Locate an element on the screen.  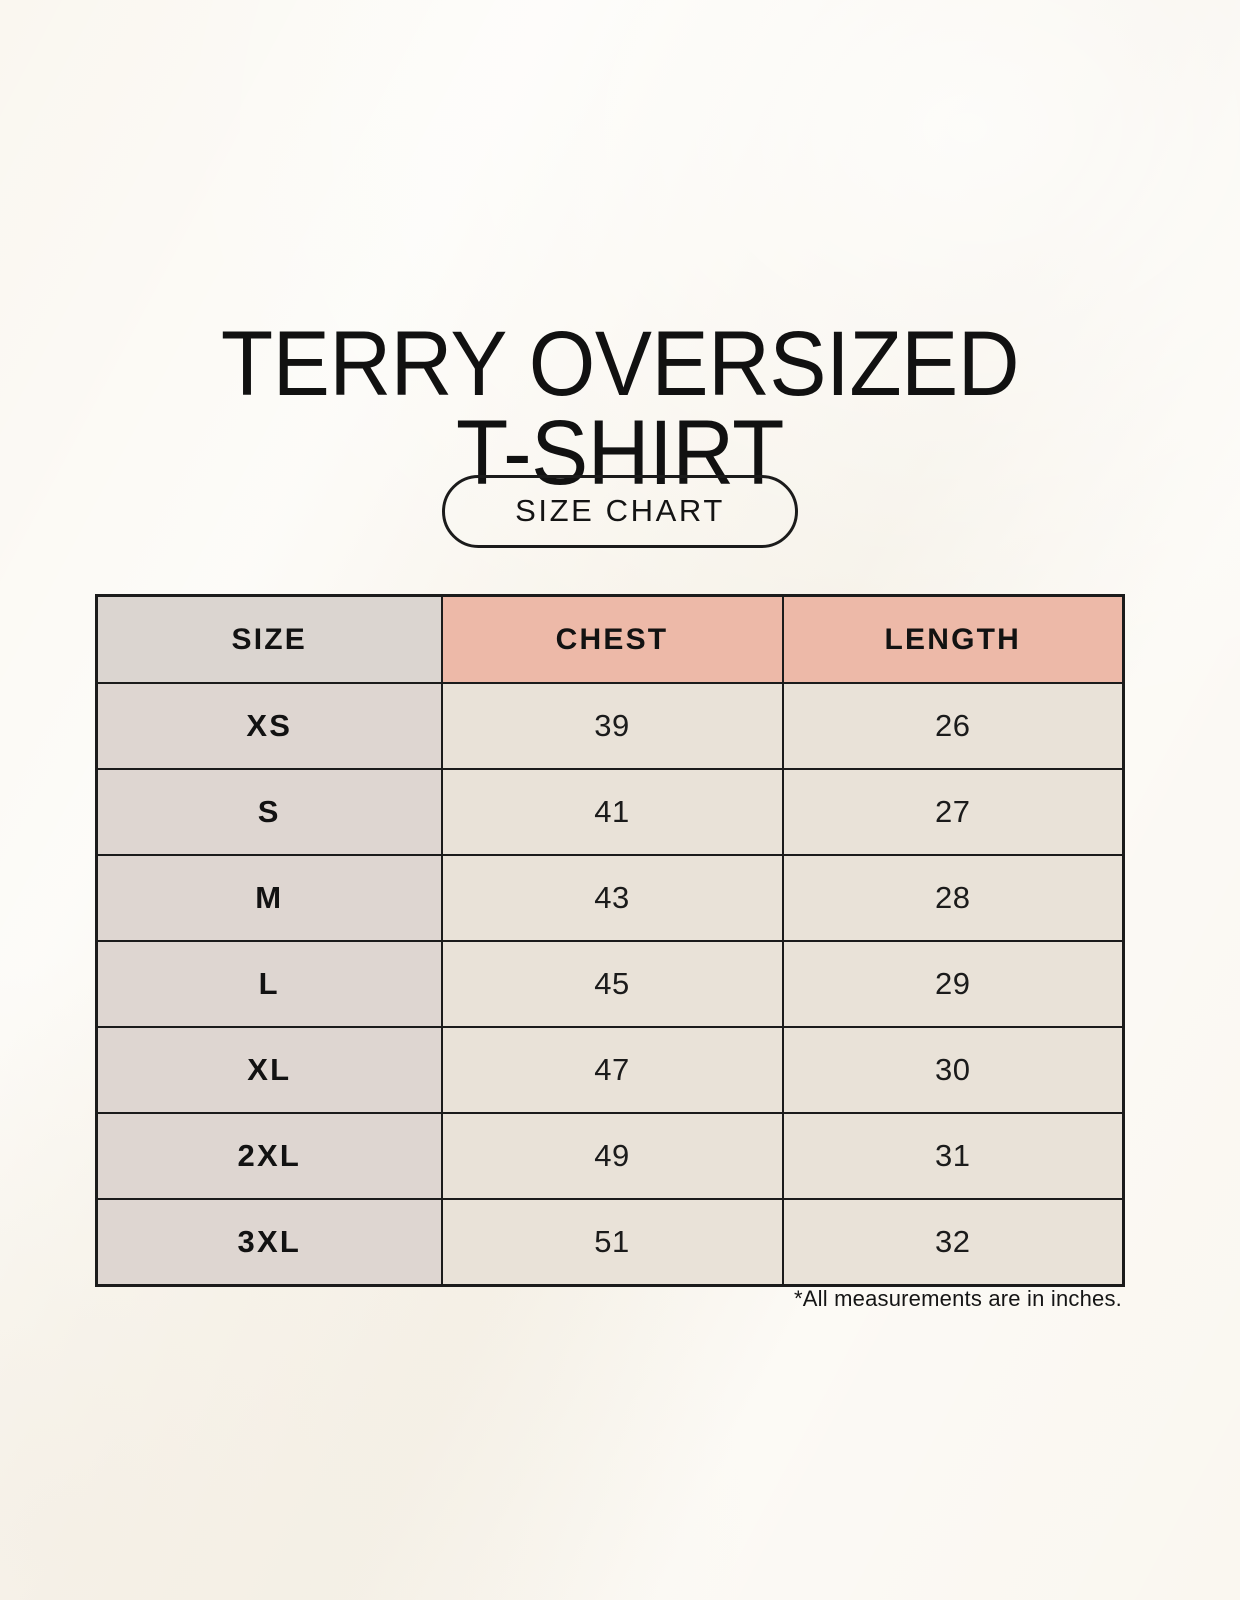
page-title: TERRY OVERSIZED T-SHIRT is located at coordinates (620, 408).